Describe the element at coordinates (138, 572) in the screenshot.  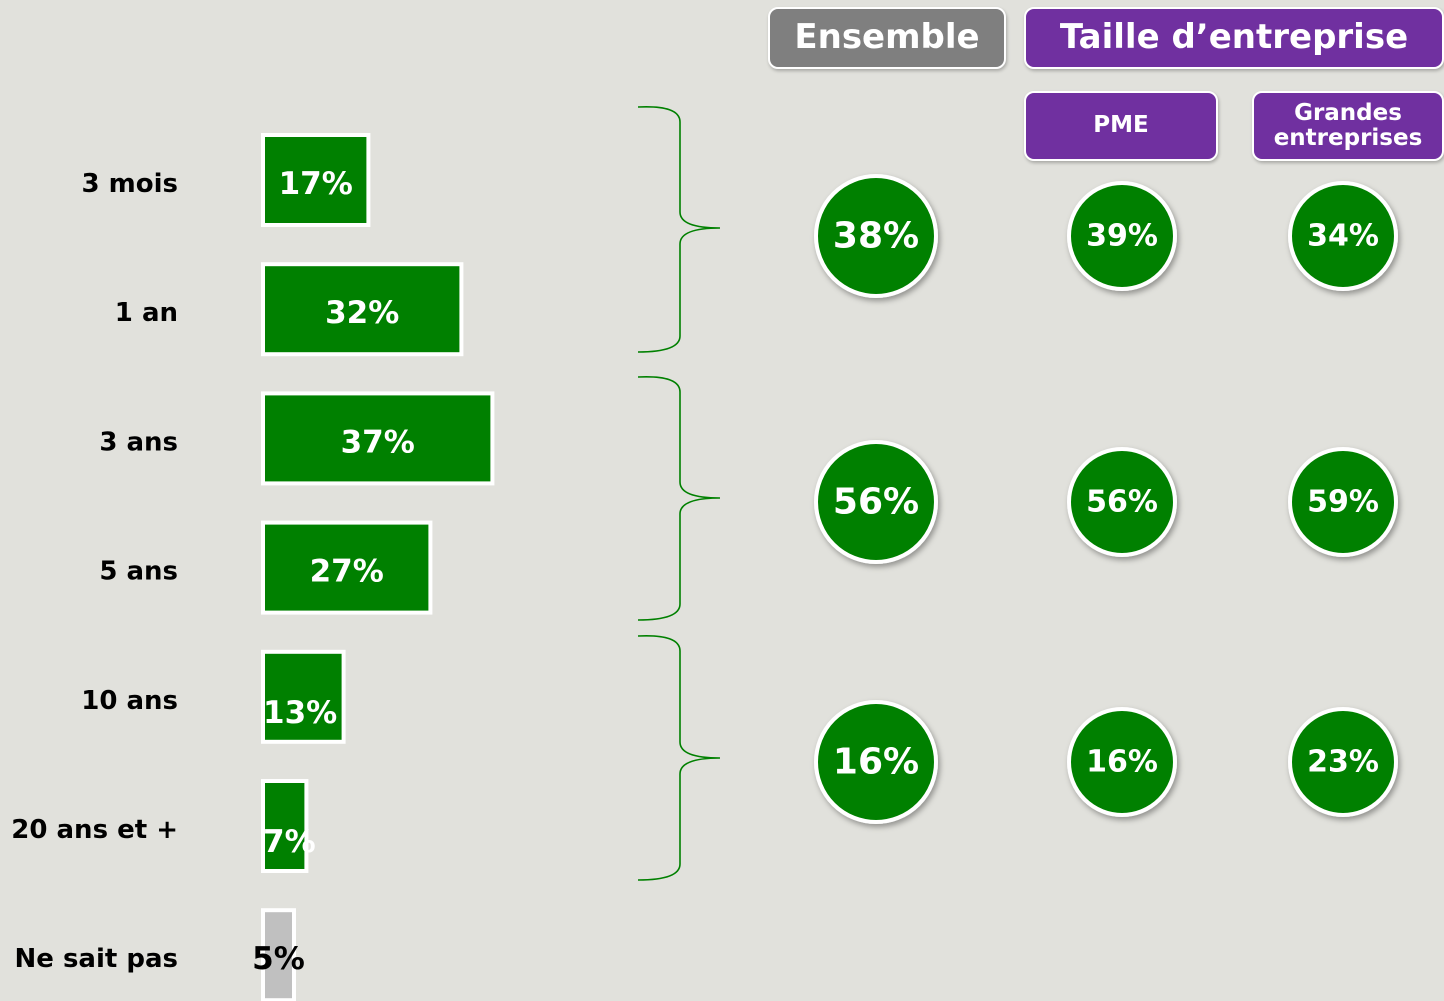
I see `category-label: 5 ans` at that location.